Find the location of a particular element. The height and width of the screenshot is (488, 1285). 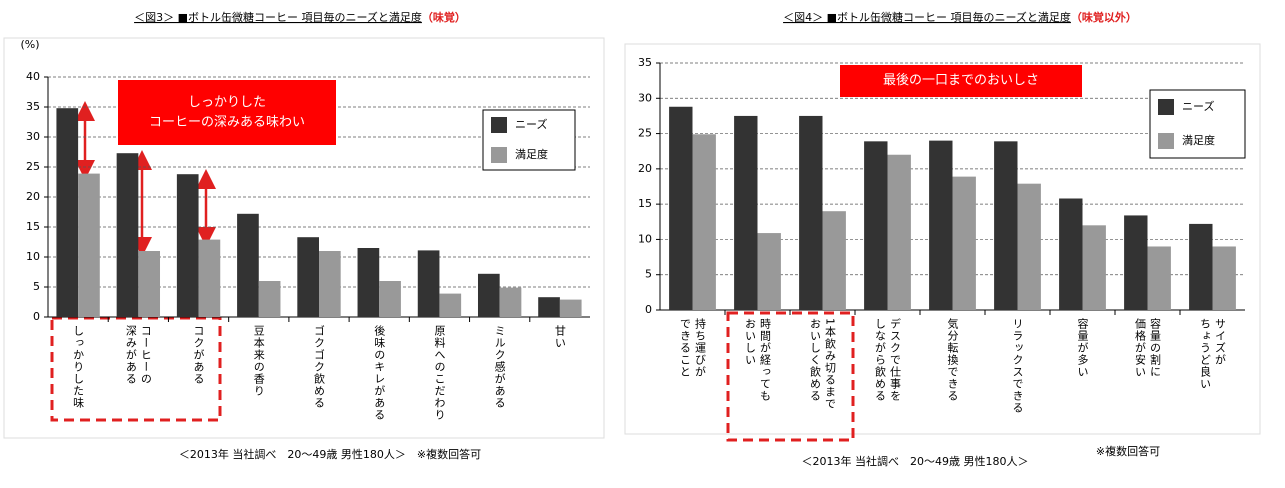

x-tick-label: デスクで仕事を しながら飲める is located at coordinates (887, 360).